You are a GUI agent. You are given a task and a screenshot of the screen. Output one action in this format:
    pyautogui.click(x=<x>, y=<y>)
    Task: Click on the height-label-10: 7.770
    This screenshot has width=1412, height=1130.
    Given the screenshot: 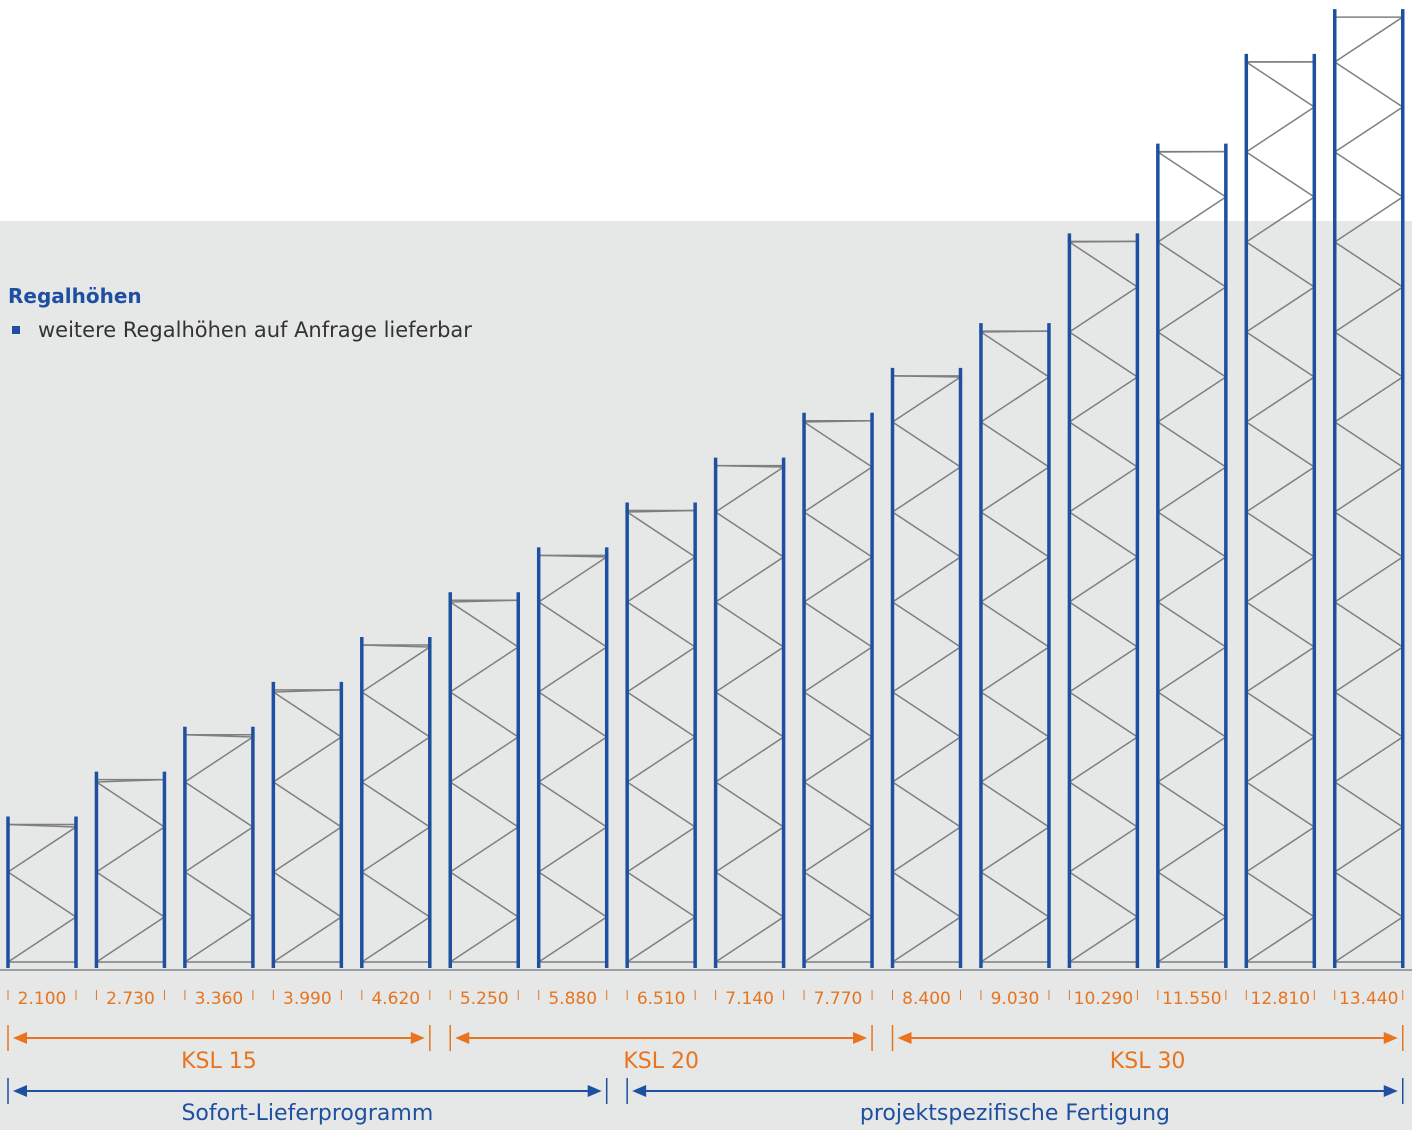 What is the action you would take?
    pyautogui.click(x=838, y=999)
    